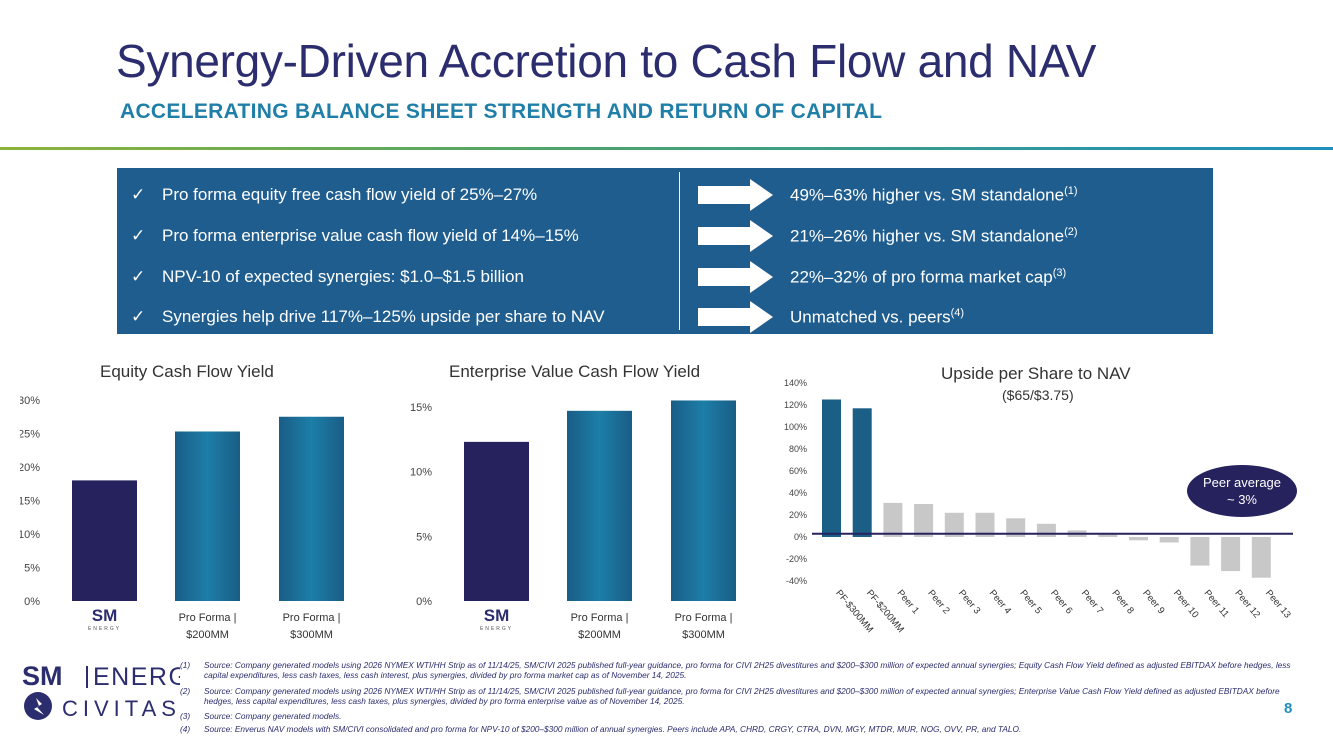 The image size is (1333, 749). What do you see at coordinates (38, 706) in the screenshot?
I see `civitas-mark-icon` at bounding box center [38, 706].